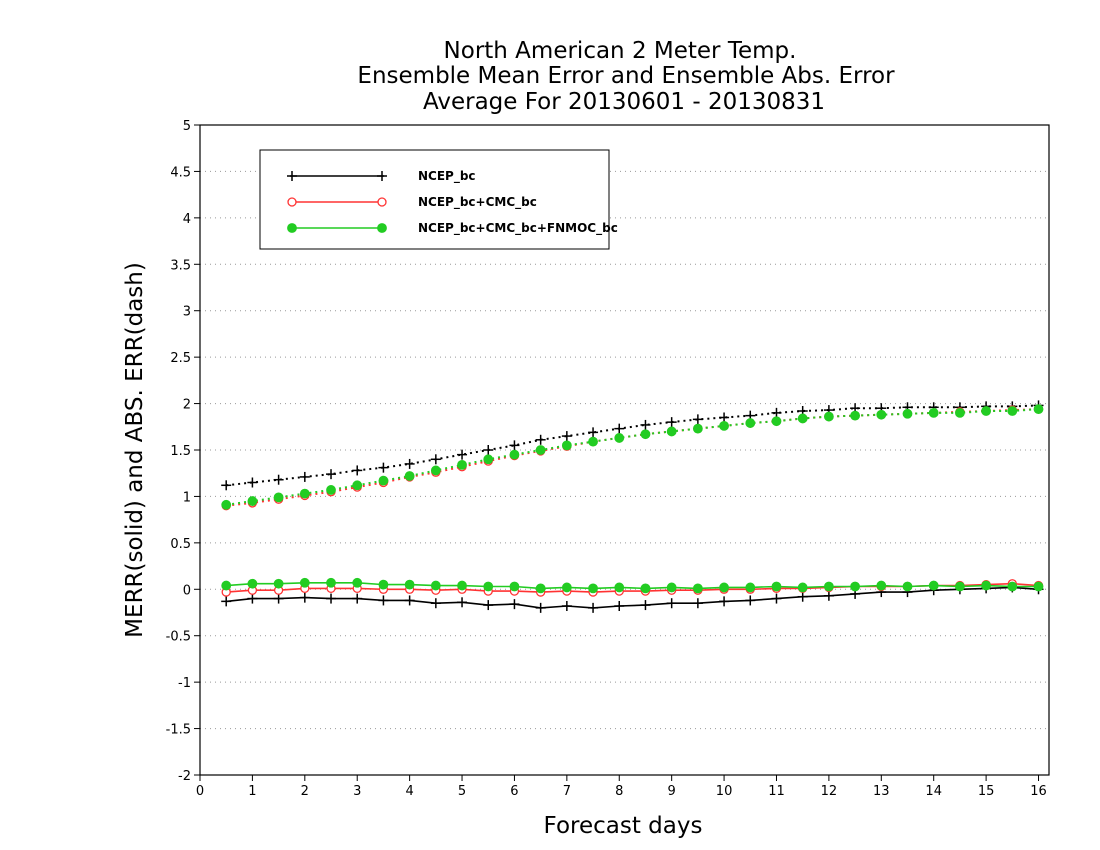 This screenshot has height=850, width=1100. I want to click on y-tick-label: 3.5, so click(180, 265).